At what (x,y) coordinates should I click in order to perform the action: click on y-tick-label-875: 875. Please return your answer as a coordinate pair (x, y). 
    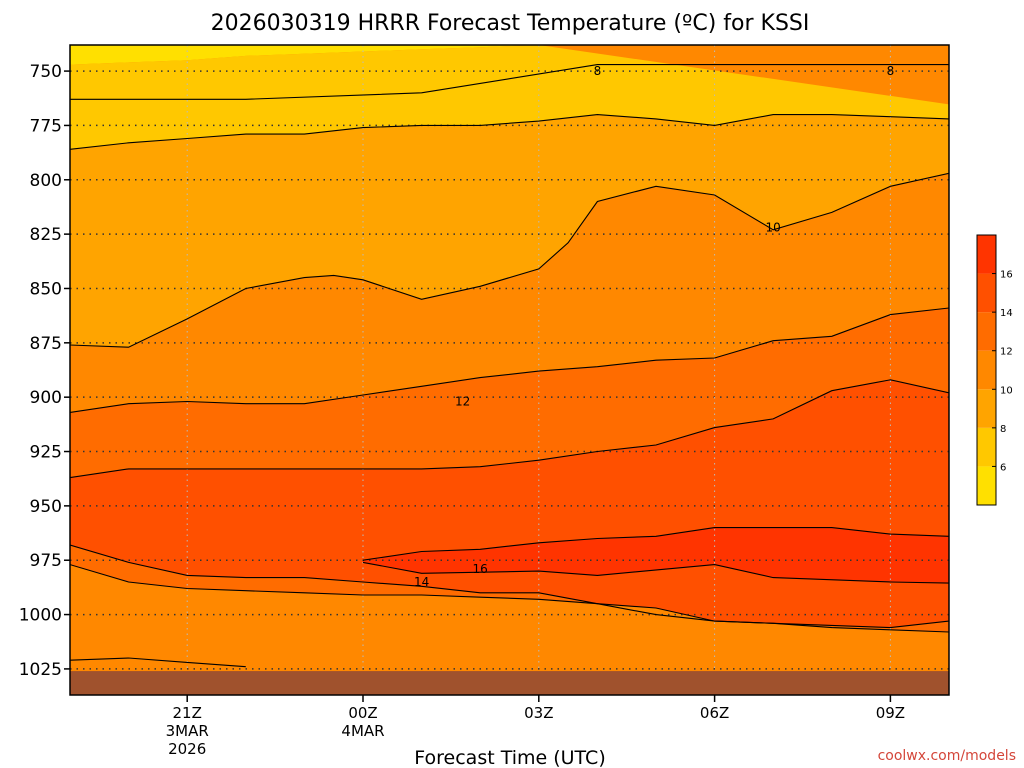
    Looking at the image, I should click on (46, 344).